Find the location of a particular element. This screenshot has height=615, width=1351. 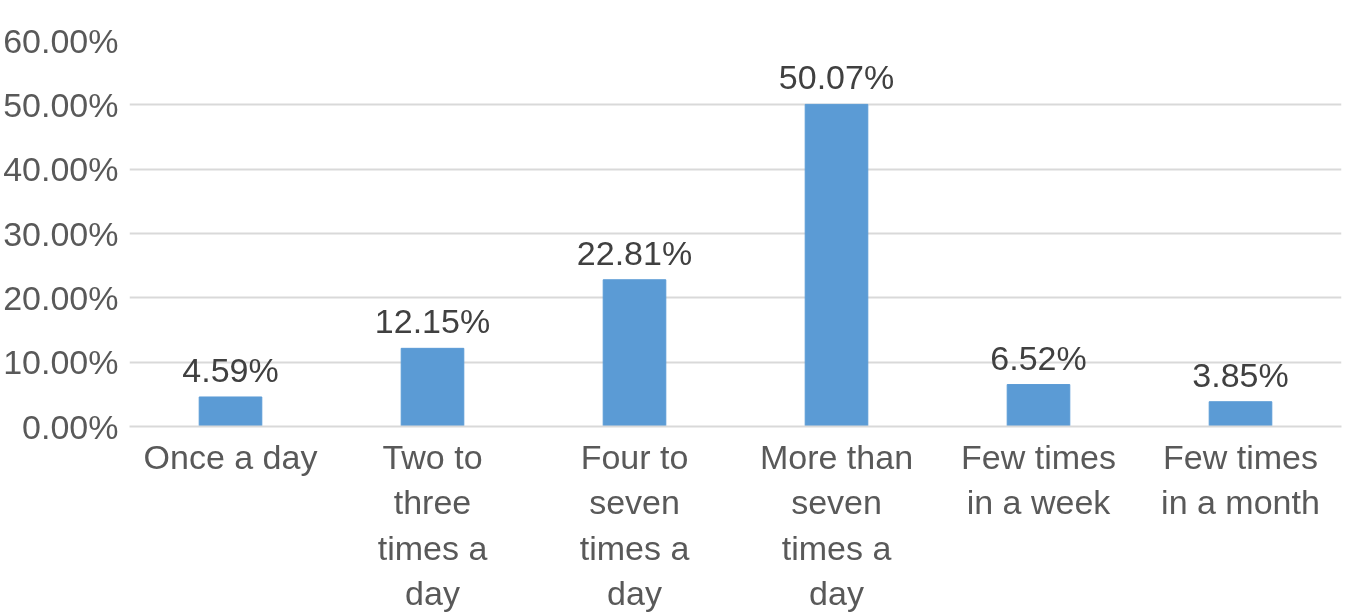

x-tick-label: Once a day is located at coordinates (230, 456).